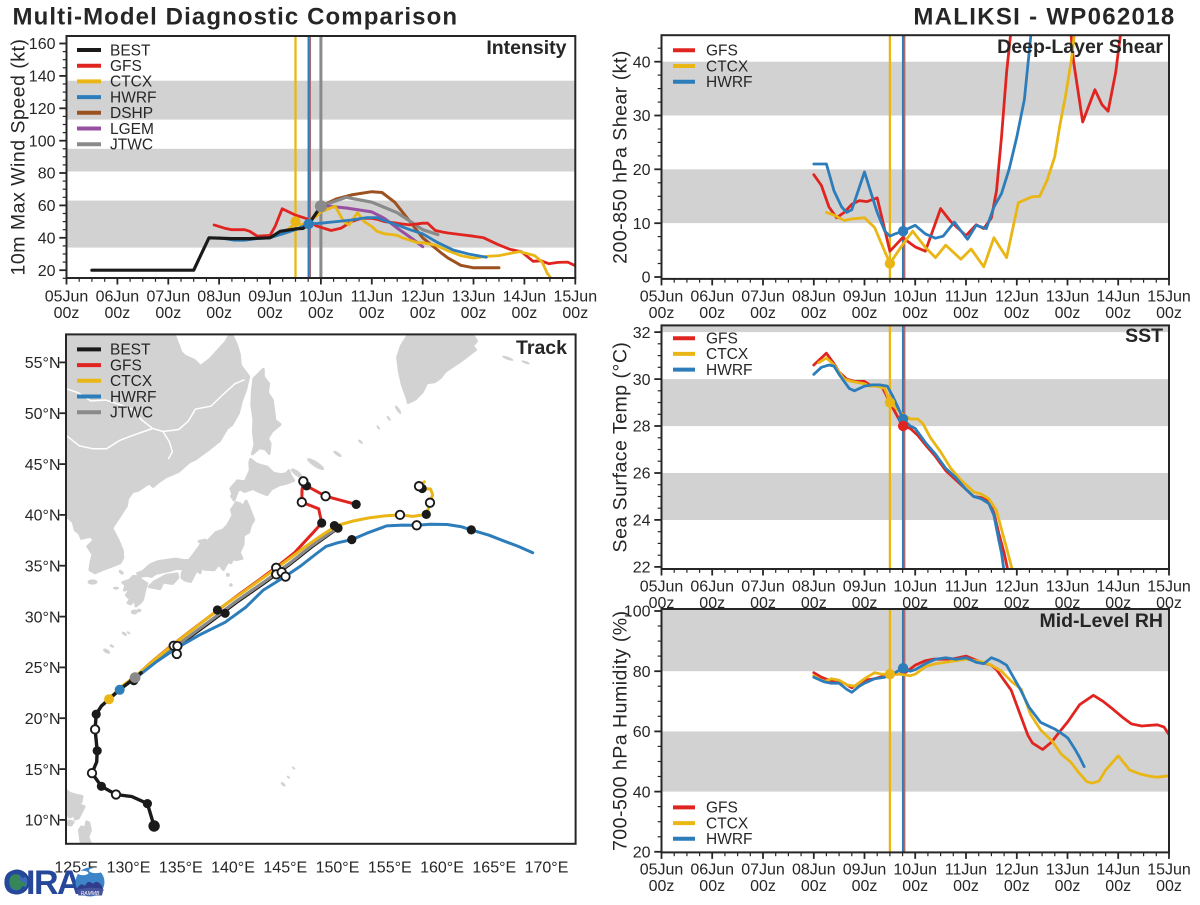  Describe the element at coordinates (442, 868) in the screenshot. I see `svg-text: 160°E` at that location.